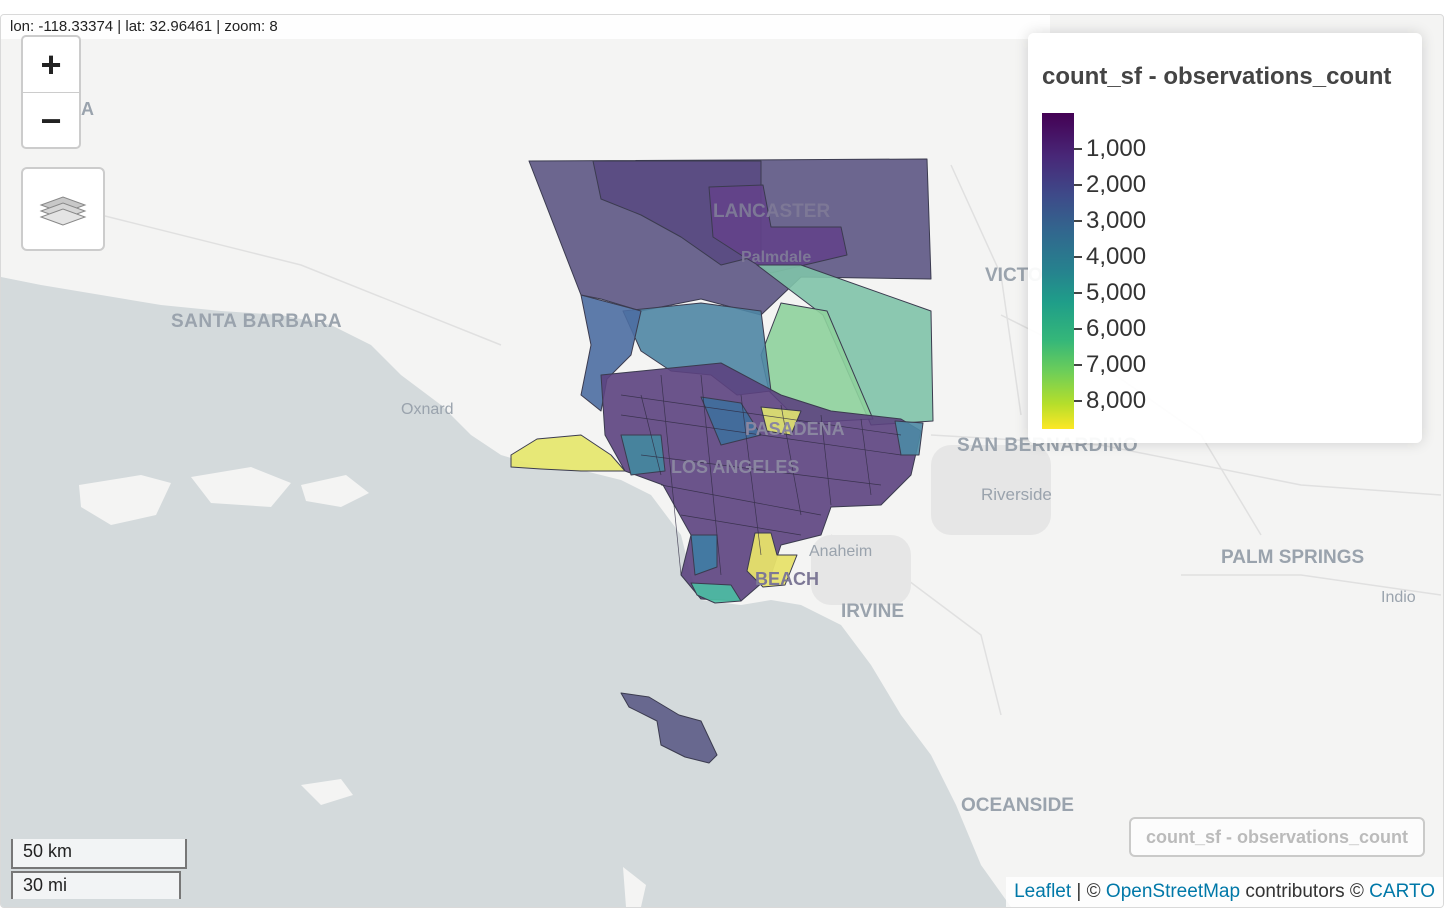  What do you see at coordinates (1116, 400) in the screenshot?
I see `legend-label: 8,000` at bounding box center [1116, 400].